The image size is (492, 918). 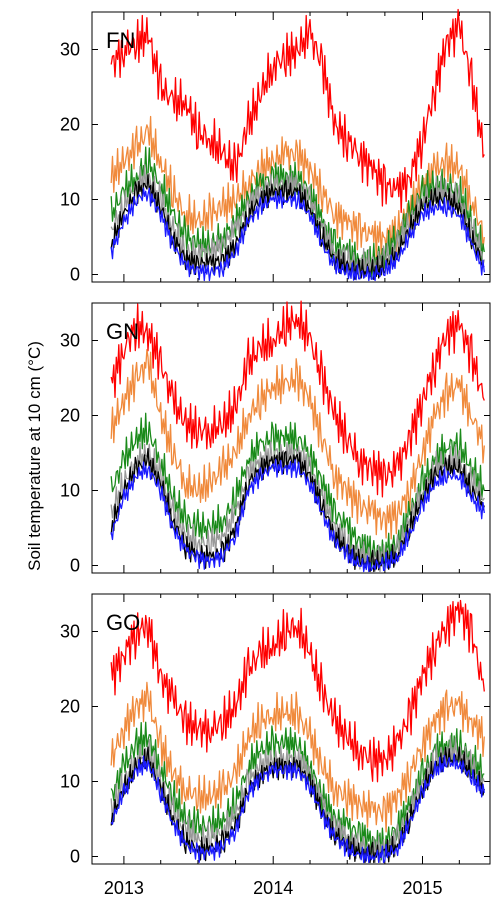 I want to click on x-tick-label: 2013, so click(x=124, y=888).